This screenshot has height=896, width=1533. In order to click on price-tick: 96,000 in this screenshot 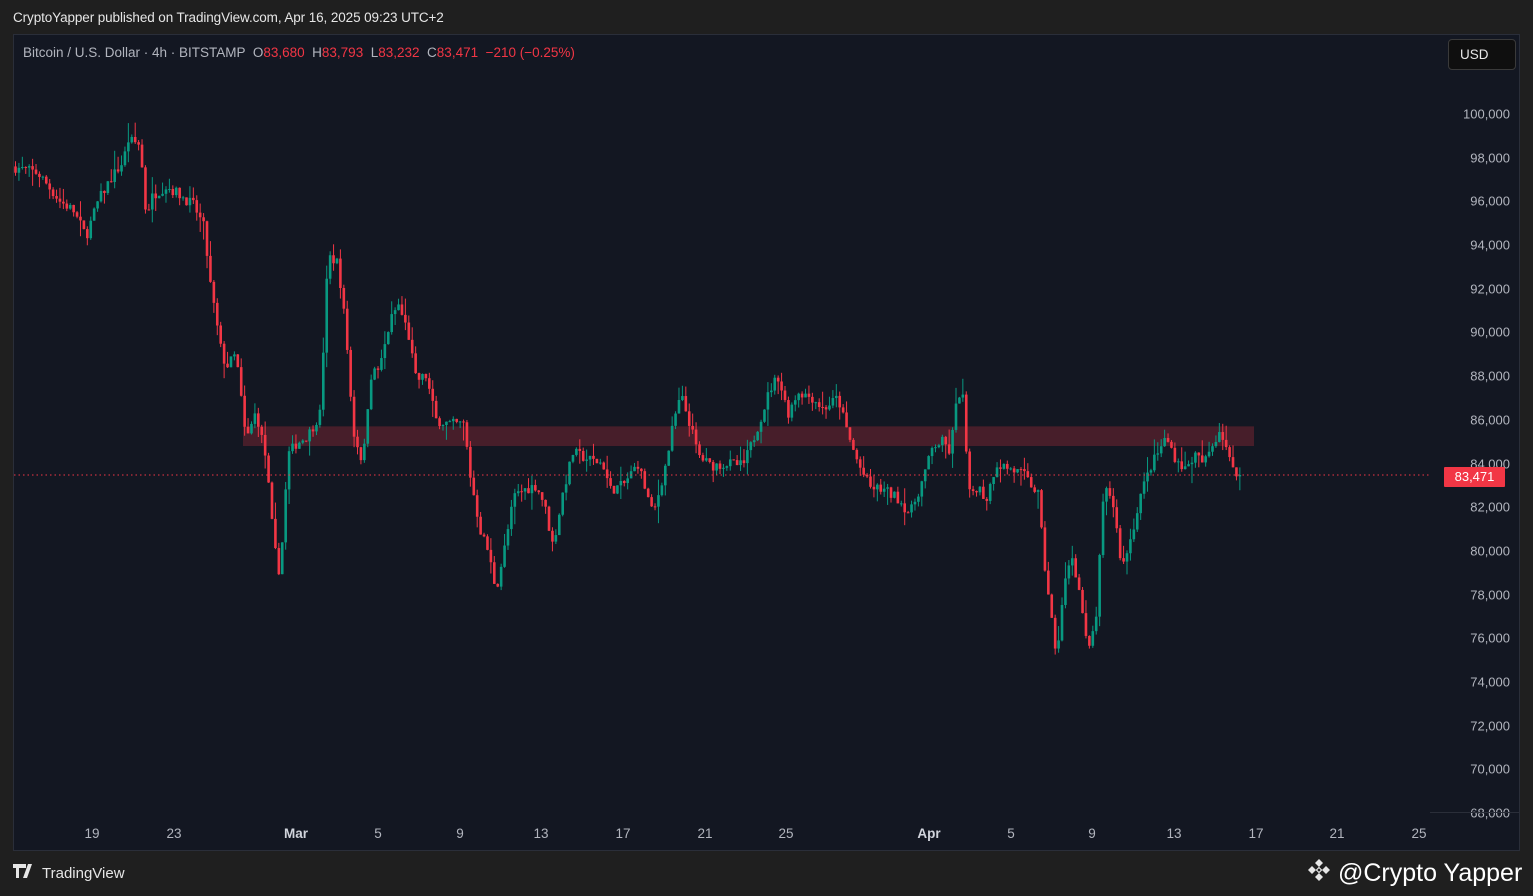, I will do `click(1490, 201)`.